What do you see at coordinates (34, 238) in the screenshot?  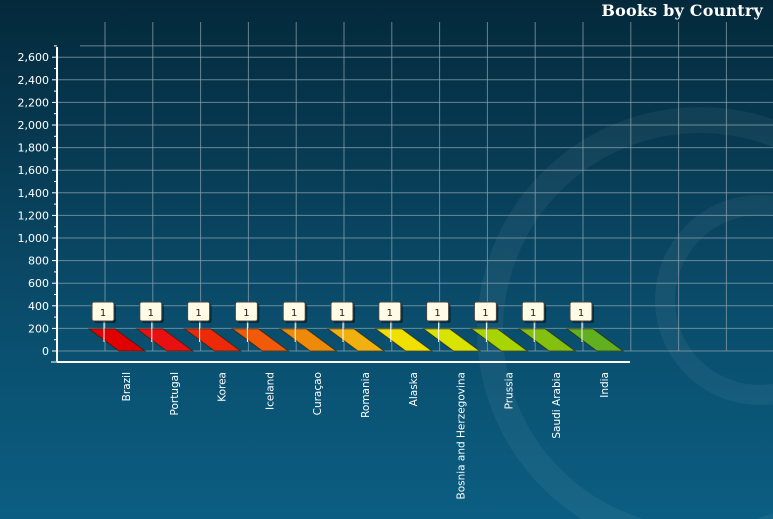 I see `y-tick-label: 1,000` at bounding box center [34, 238].